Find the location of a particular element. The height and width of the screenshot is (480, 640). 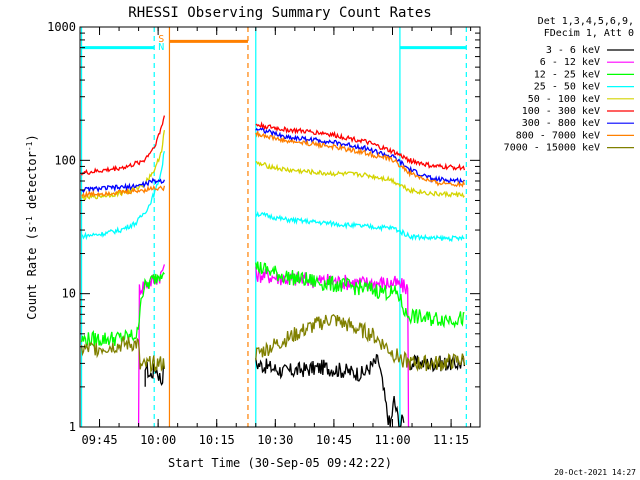

legend-label-0: 3 - 6 keV is located at coordinates (573, 50).